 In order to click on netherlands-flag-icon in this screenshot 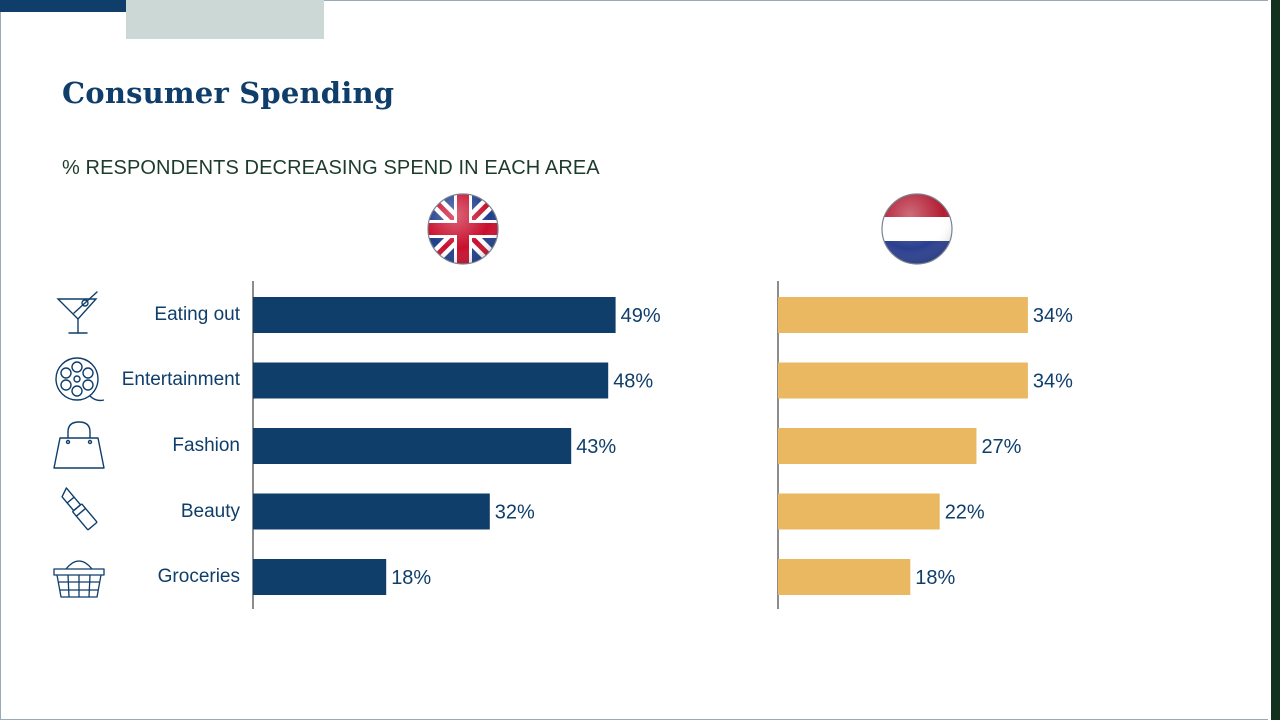, I will do `click(917, 229)`.